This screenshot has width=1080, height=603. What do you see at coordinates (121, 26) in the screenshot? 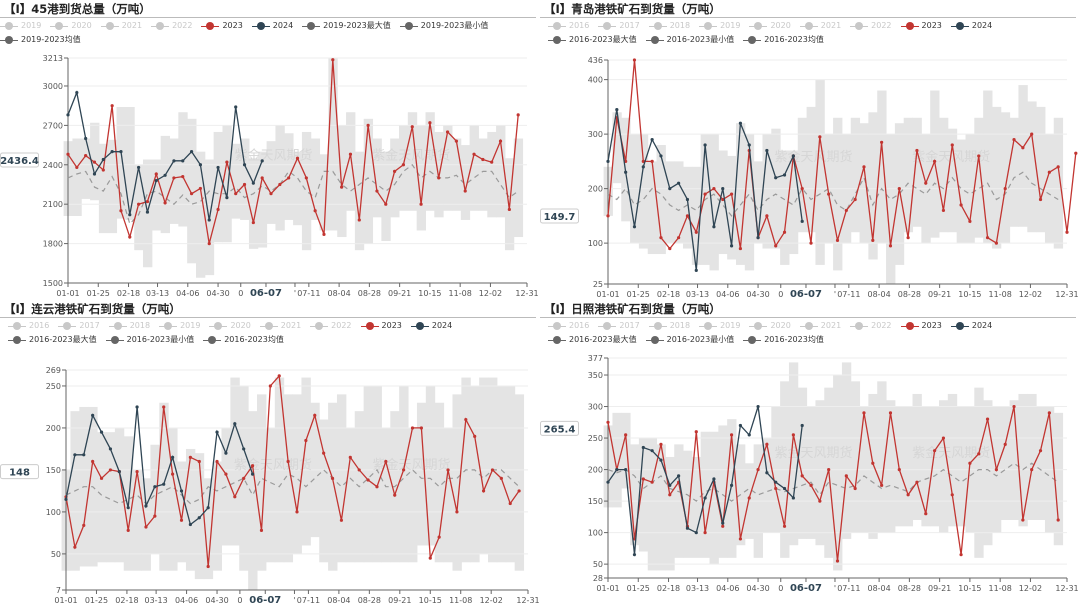
I see `legend-item: 2021` at bounding box center [121, 26].